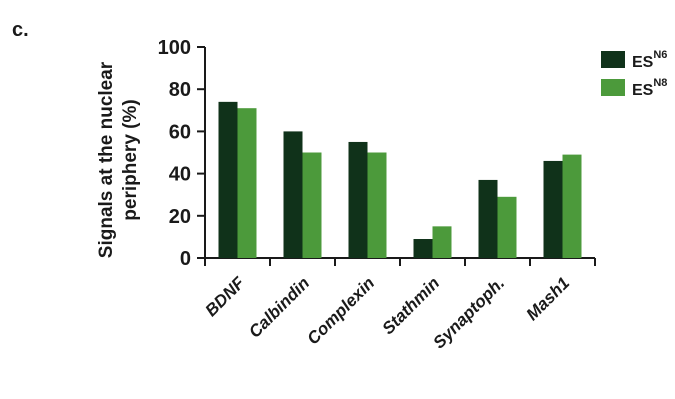 Image resolution: width=675 pixels, height=399 pixels. What do you see at coordinates (130, 159) in the screenshot?
I see `y-axis-title-line2: periphery (%)` at bounding box center [130, 159].